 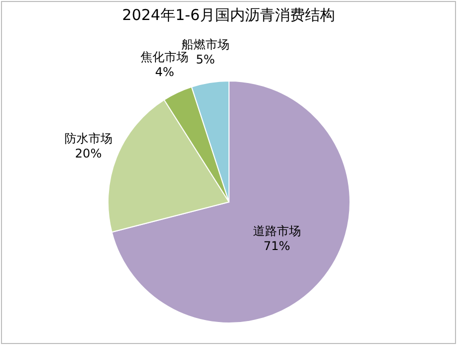 I want to click on data-label: 4%, so click(x=164, y=72).